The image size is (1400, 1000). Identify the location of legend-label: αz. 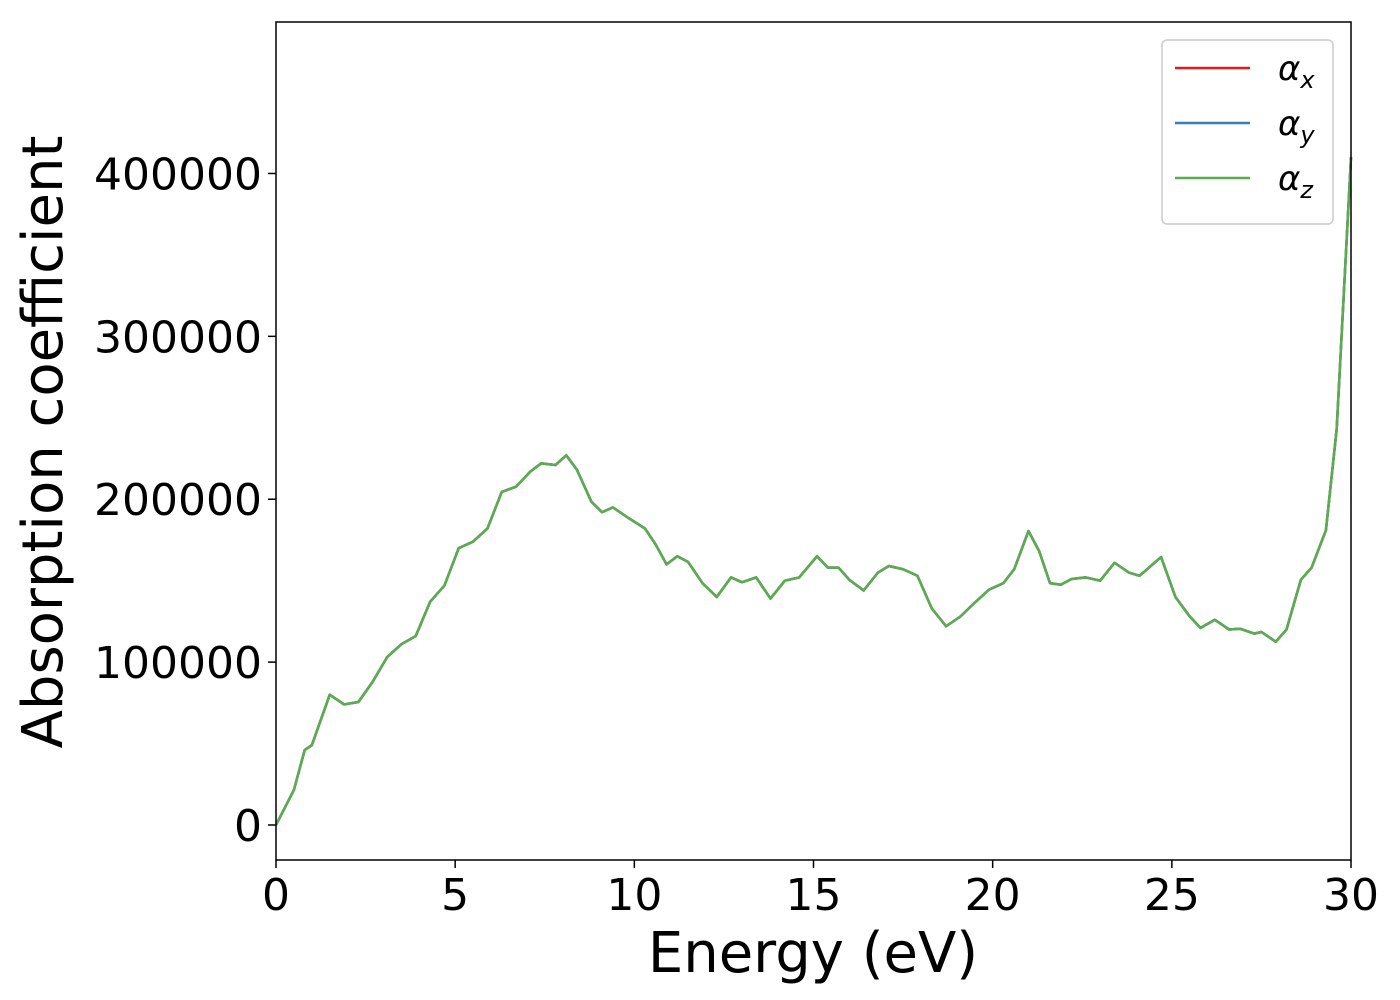
(1296, 181).